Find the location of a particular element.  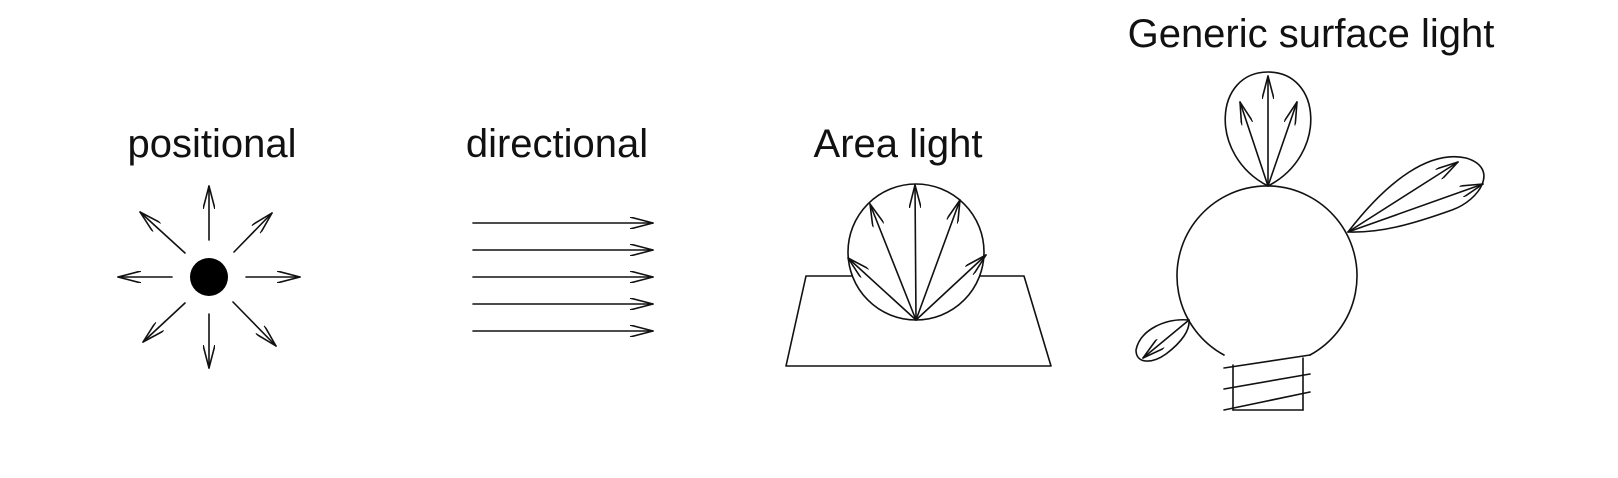

ray-up-right is located at coordinates (253, 232).